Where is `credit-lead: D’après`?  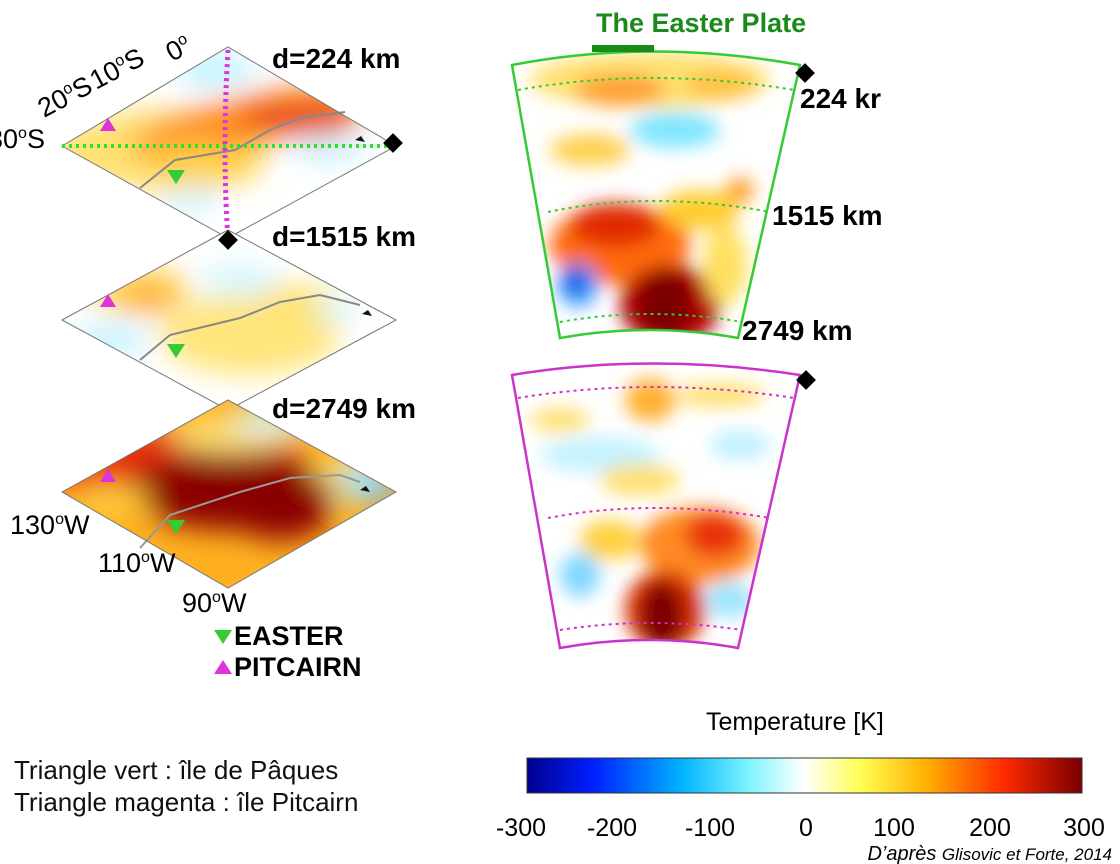
credit-lead: D’après is located at coordinates (901, 853).